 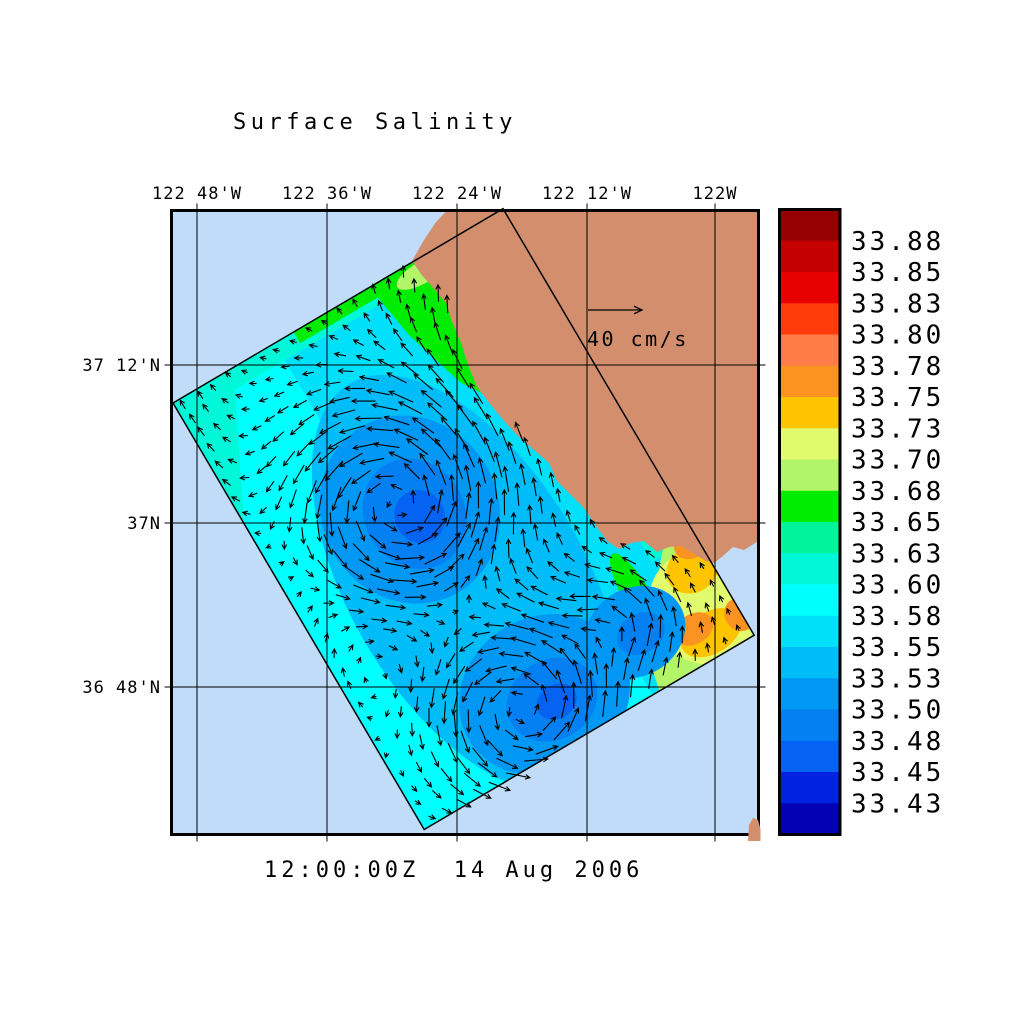 I want to click on x-axis-tick-label: 122 48'W, so click(x=197, y=194).